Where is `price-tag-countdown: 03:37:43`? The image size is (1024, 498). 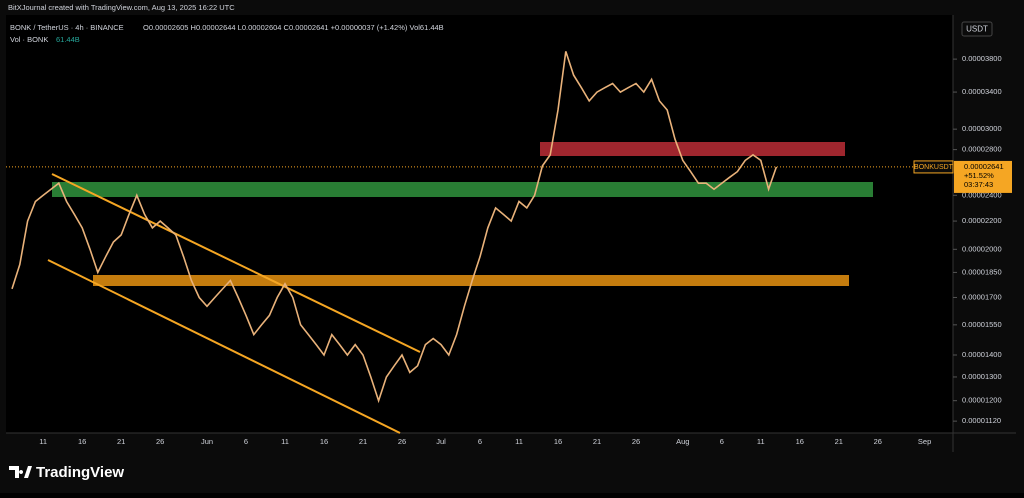 price-tag-countdown: 03:37:43 is located at coordinates (978, 184).